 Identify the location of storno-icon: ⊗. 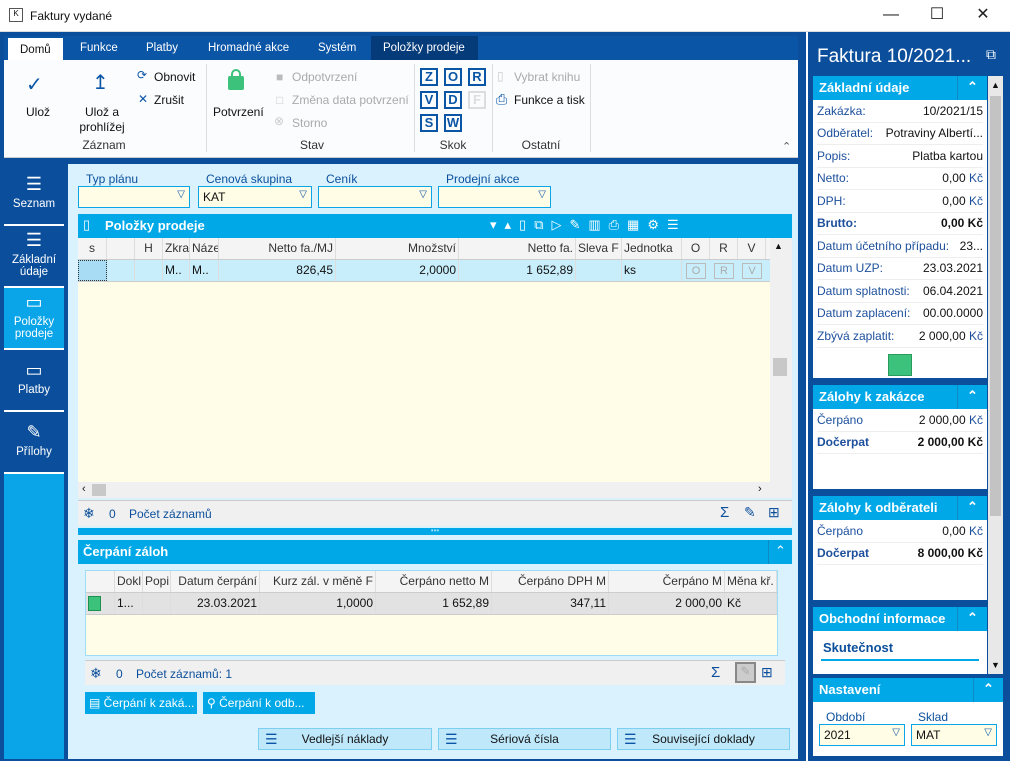
(279, 121).